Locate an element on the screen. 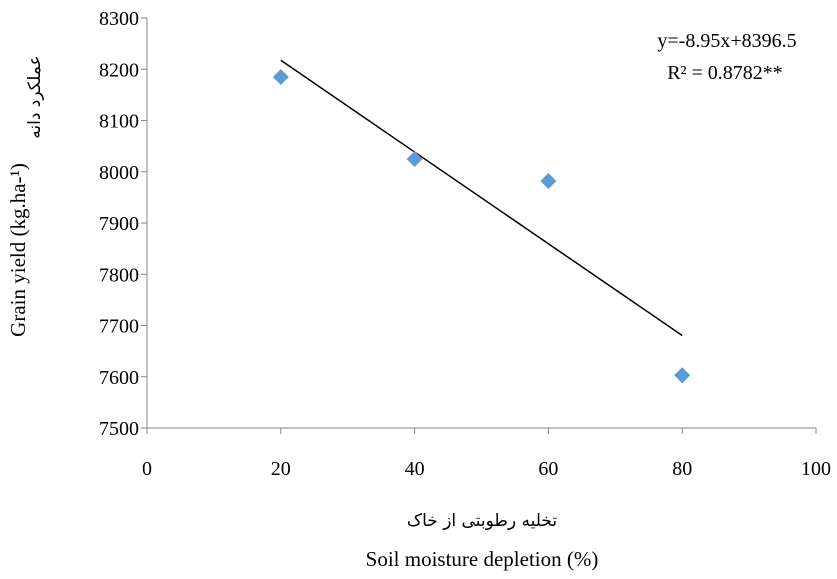 The width and height of the screenshot is (837, 579). y-axis-ticks: 7500 7600 7700 7800 7900 8000 8100 8200 8300 is located at coordinates (123, 224).